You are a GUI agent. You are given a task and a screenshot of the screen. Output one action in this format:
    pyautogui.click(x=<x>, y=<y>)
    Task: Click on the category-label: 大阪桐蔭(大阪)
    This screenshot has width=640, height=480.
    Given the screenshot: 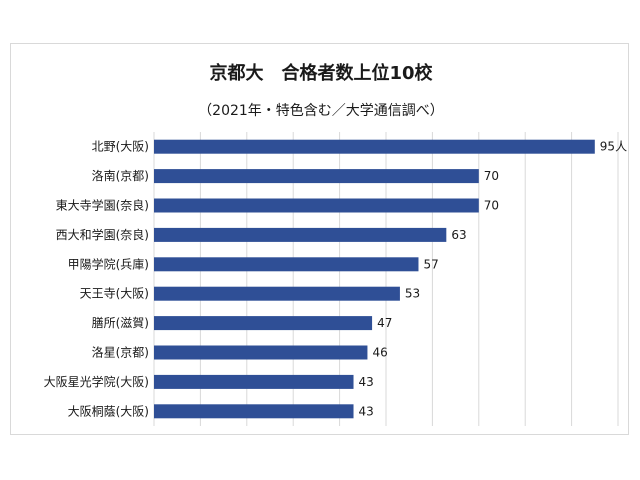 What is the action you would take?
    pyautogui.click(x=108, y=411)
    